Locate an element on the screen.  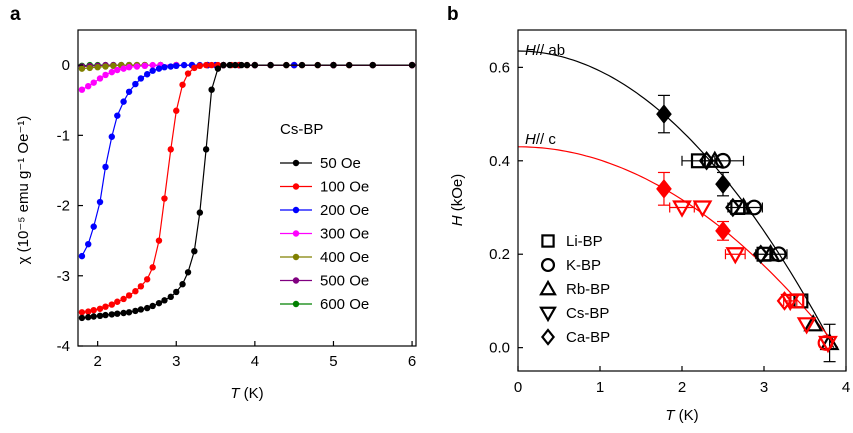
panel-a-letter: a is located at coordinates (15, 14).